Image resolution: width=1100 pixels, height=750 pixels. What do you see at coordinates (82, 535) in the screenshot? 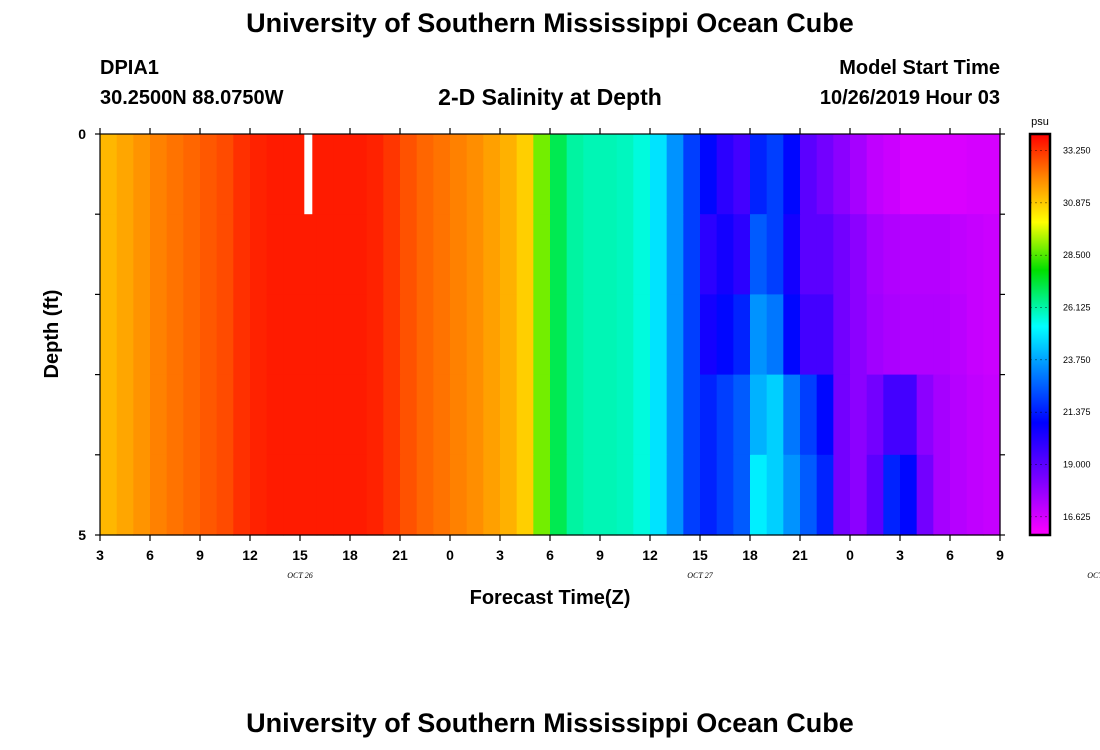
I see `y-tick-label: 5` at bounding box center [82, 535].